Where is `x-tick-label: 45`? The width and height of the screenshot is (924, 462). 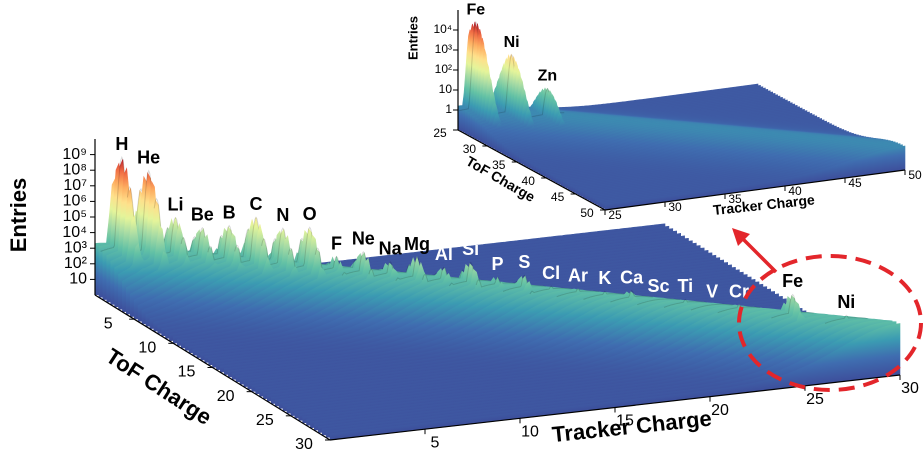 x-tick-label: 45 is located at coordinates (855, 183).